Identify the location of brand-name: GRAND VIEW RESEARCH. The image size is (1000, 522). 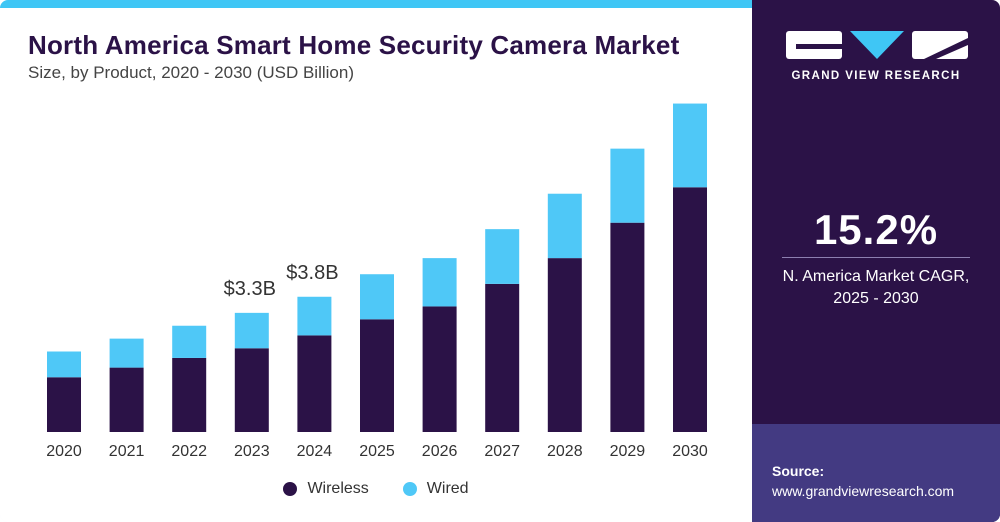
(876, 76).